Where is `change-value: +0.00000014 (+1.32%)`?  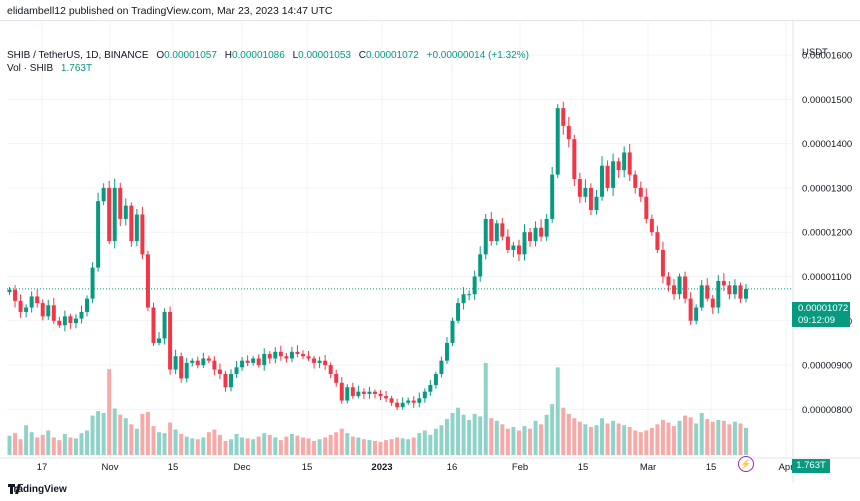
change-value: +0.00000014 (+1.32%) is located at coordinates (477, 55).